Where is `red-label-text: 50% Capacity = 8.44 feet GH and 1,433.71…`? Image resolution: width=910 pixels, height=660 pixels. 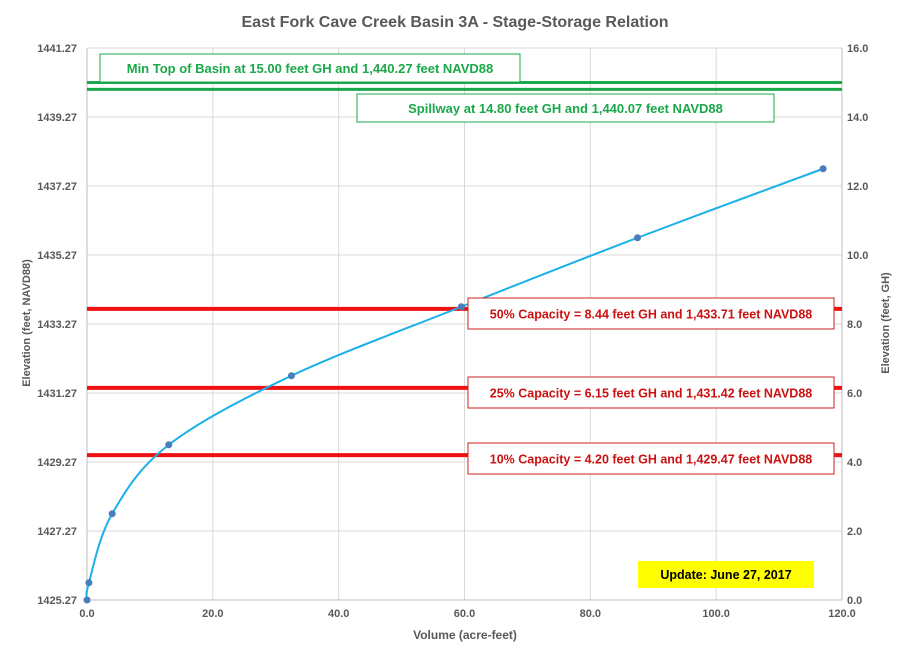
red-label-text: 50% Capacity = 8.44 feet GH and 1,433.71… is located at coordinates (651, 315).